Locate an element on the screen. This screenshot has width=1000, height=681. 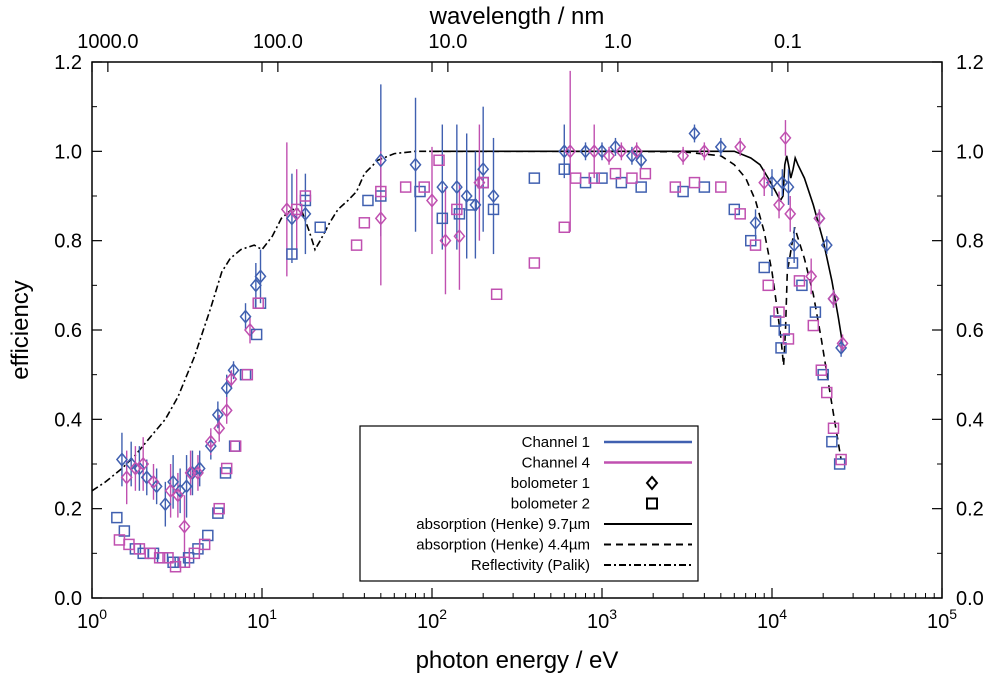
y-right-tick-label: 0.2 is located at coordinates (970, 510).